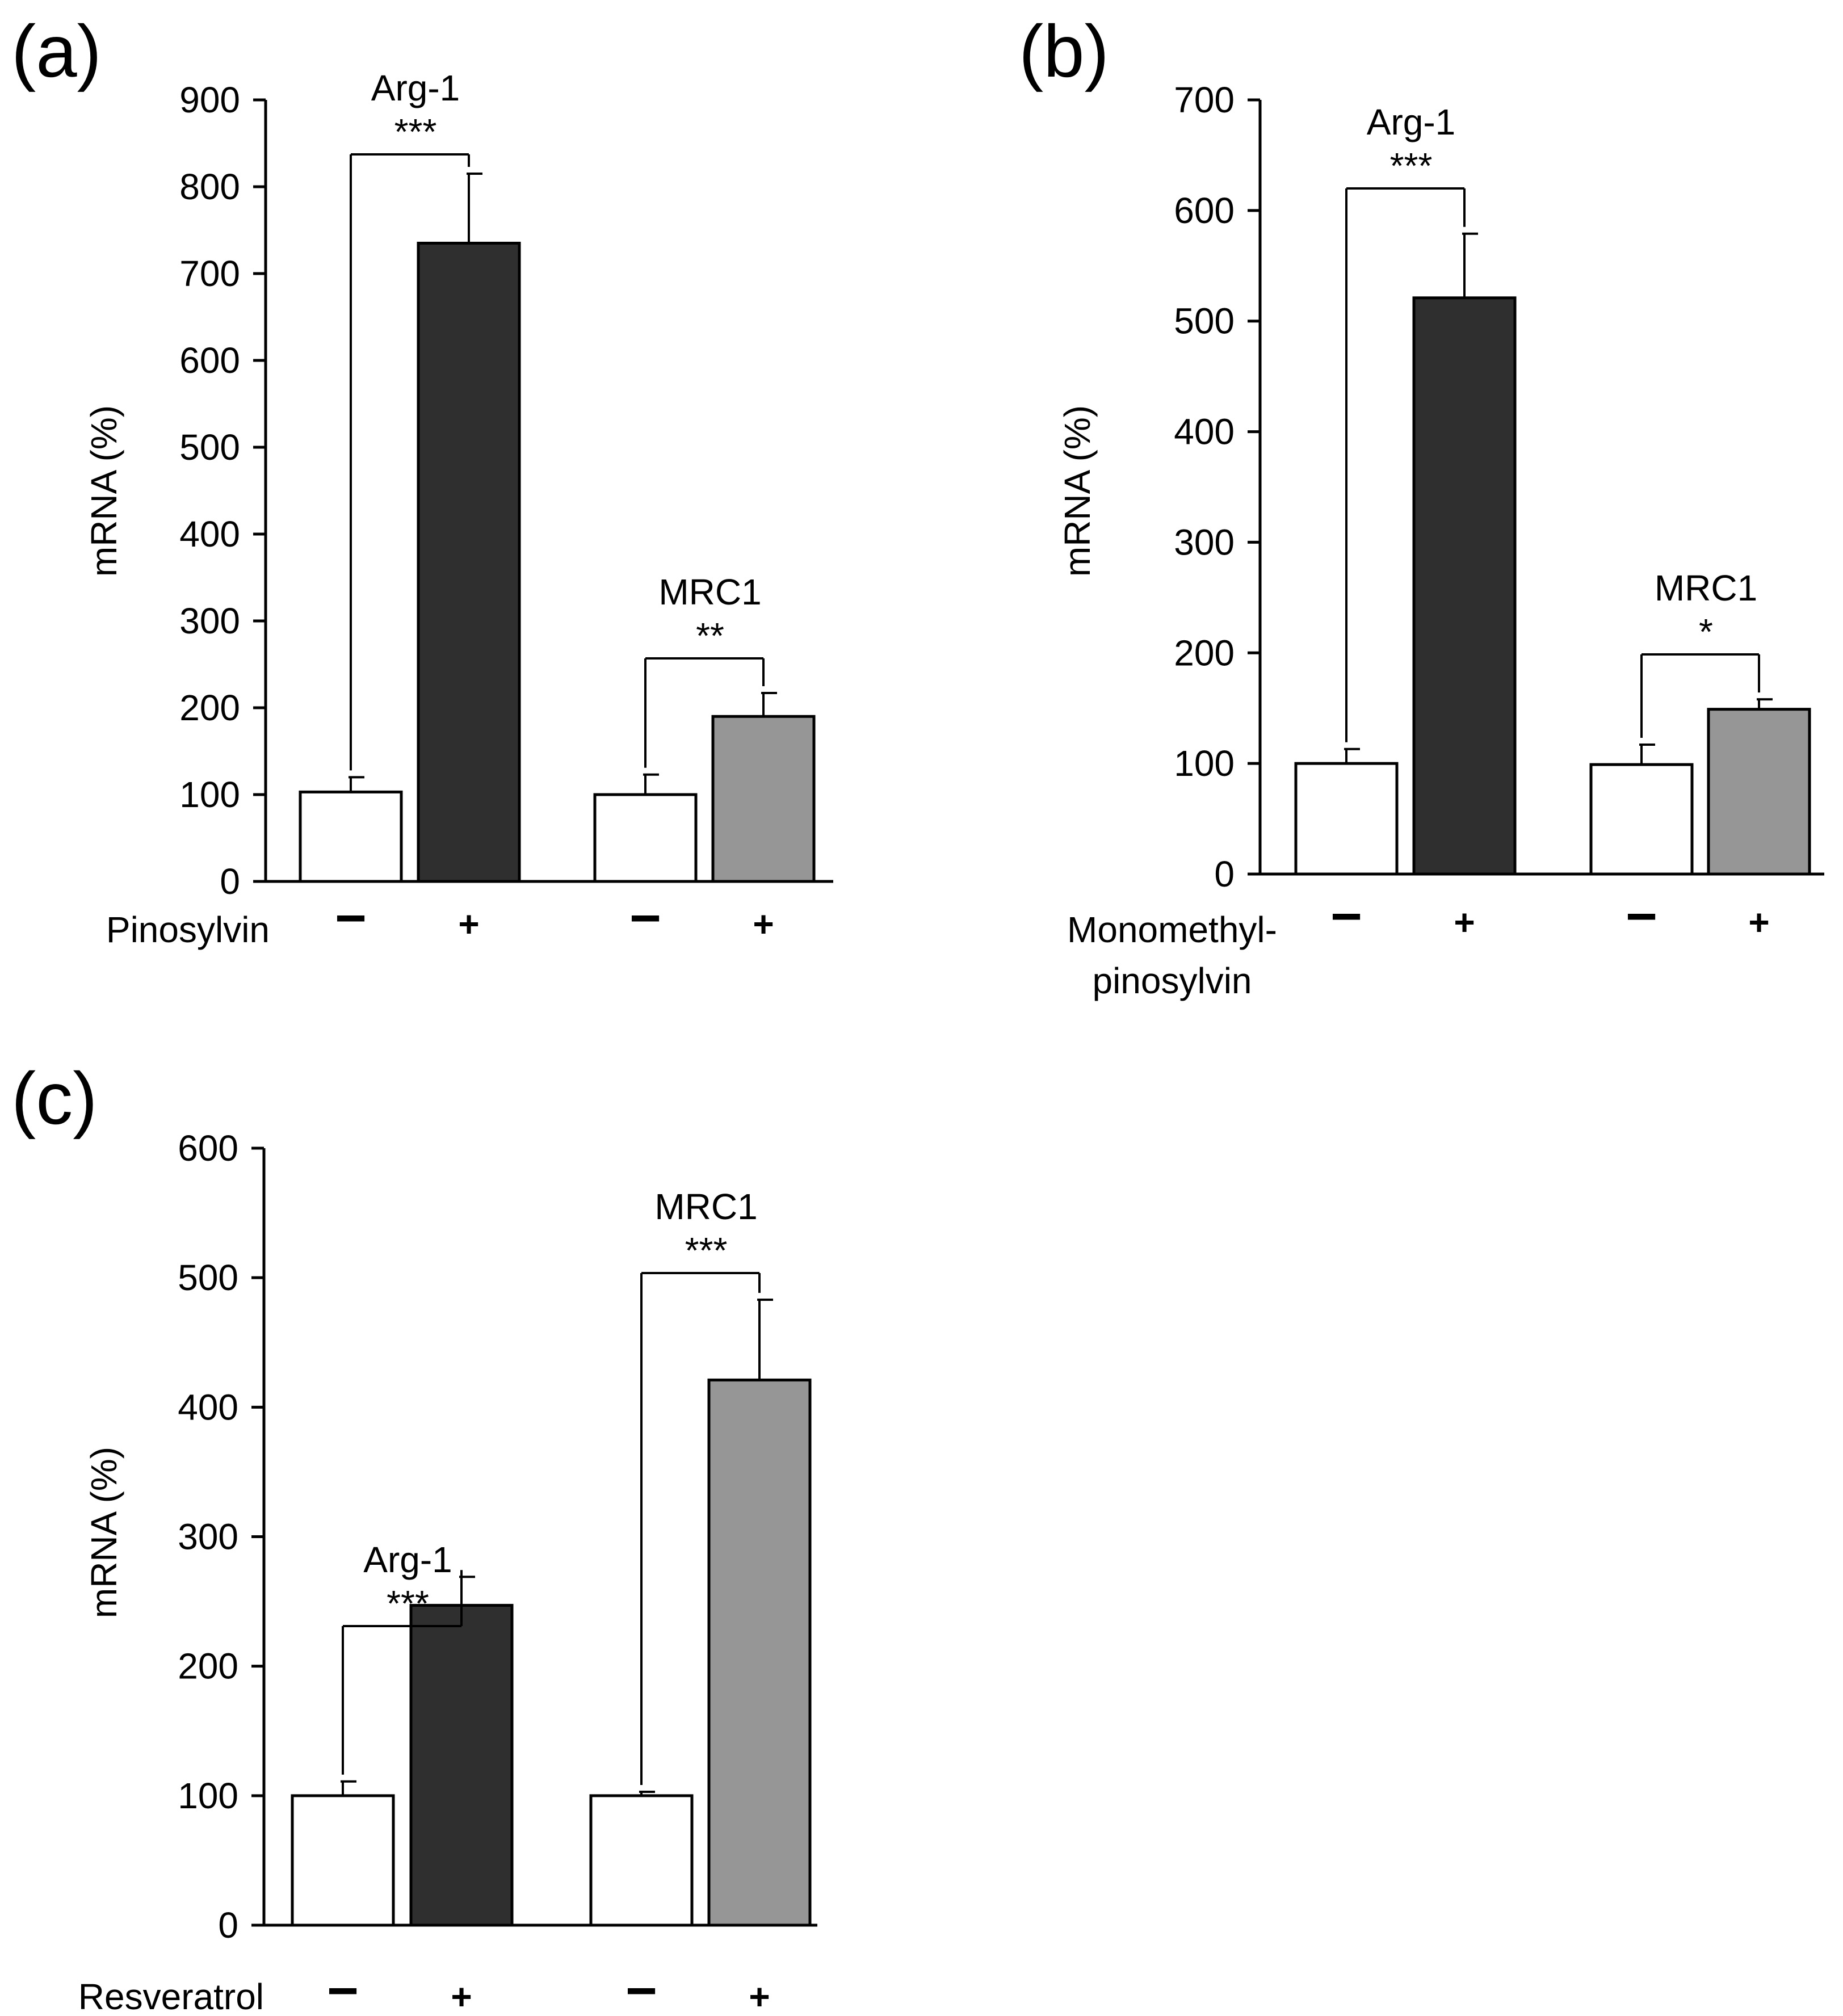 The image size is (1843, 2016). I want to click on y-tick-label: 800, so click(210, 186).